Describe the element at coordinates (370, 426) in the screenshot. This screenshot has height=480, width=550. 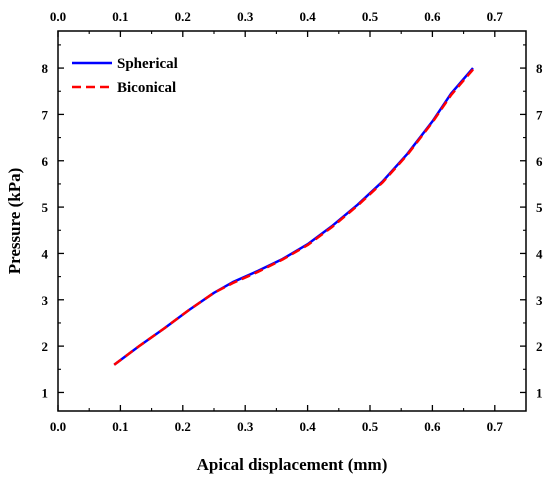
I see `x-tick-label-bottom: 0.5` at that location.